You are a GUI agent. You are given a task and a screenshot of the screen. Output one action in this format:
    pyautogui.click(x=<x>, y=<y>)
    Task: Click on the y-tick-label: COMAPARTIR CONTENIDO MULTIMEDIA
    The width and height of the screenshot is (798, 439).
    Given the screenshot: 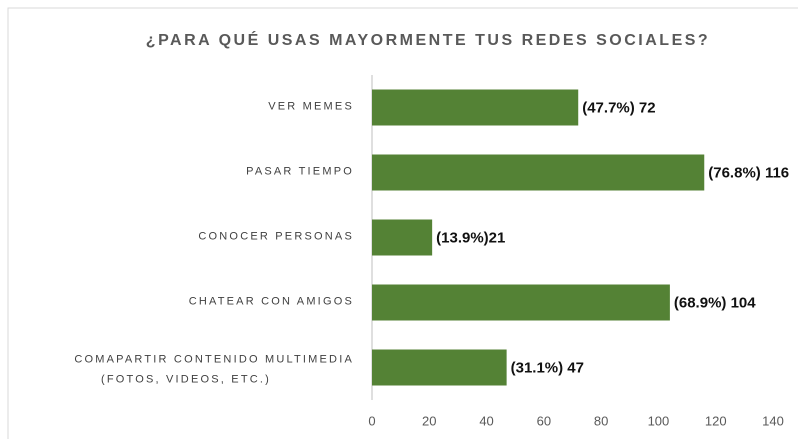 What is the action you would take?
    pyautogui.click(x=214, y=359)
    